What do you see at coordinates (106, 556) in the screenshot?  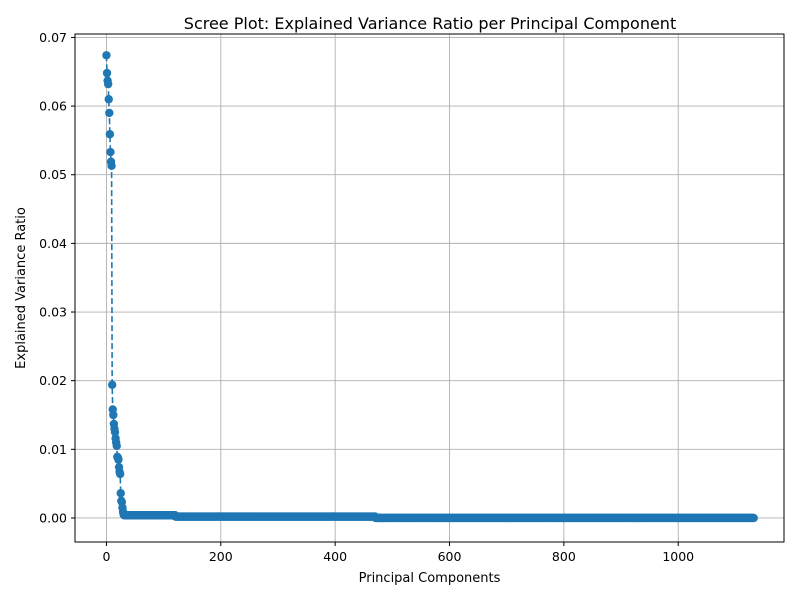 I see `x-tick-label: 0` at bounding box center [106, 556].